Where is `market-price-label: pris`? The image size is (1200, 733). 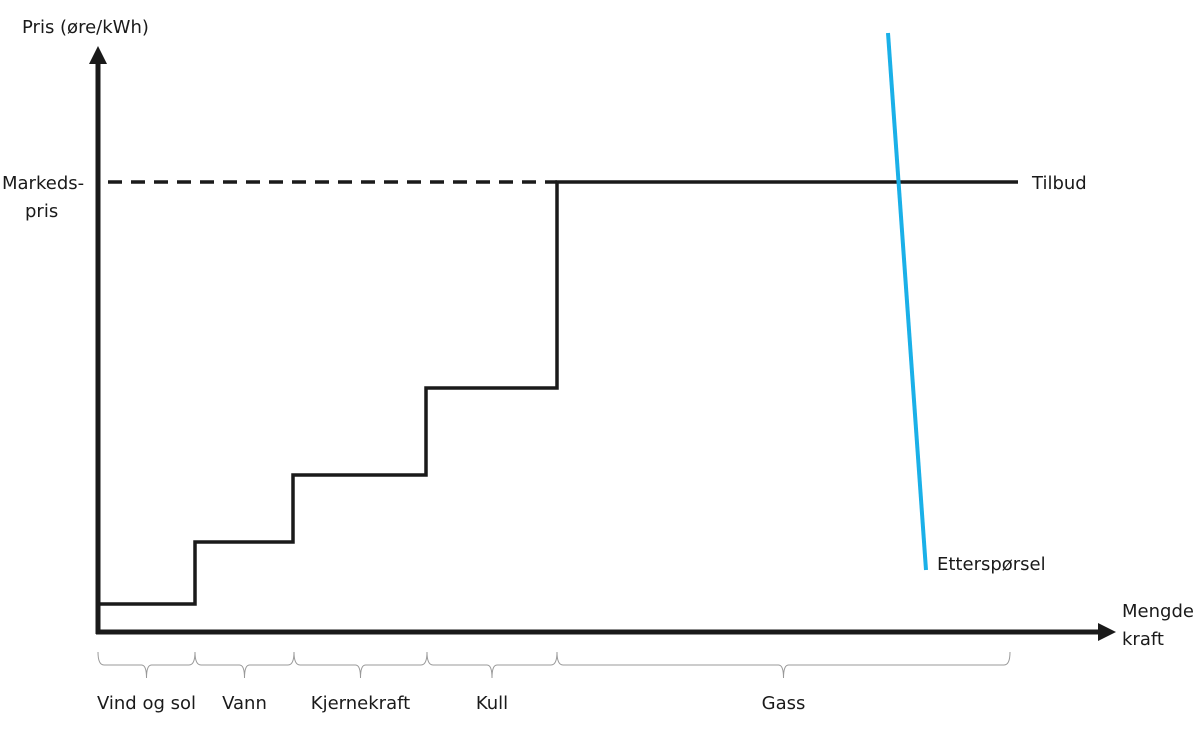 market-price-label: pris is located at coordinates (41, 211).